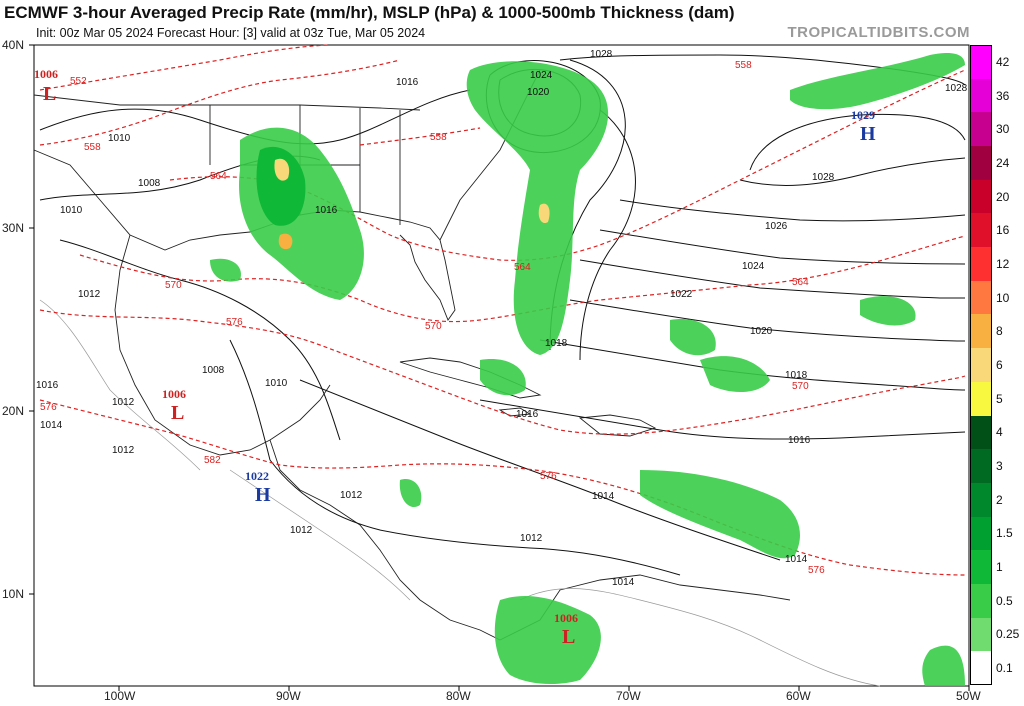 This screenshot has height=706, width=1024. Describe the element at coordinates (681, 294) in the screenshot. I see `isobar-label: 1022` at that location.